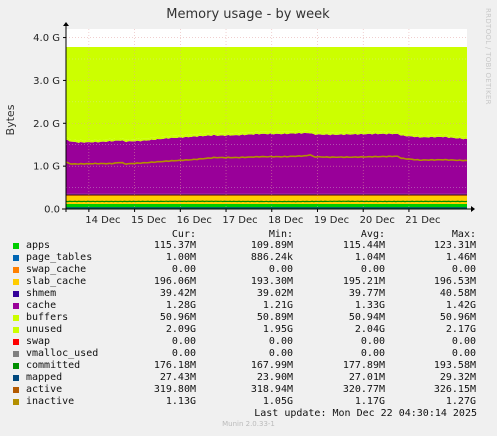 The width and height of the screenshot is (497, 436). I want to click on x-tick-label: 16 Dec, so click(194, 220).